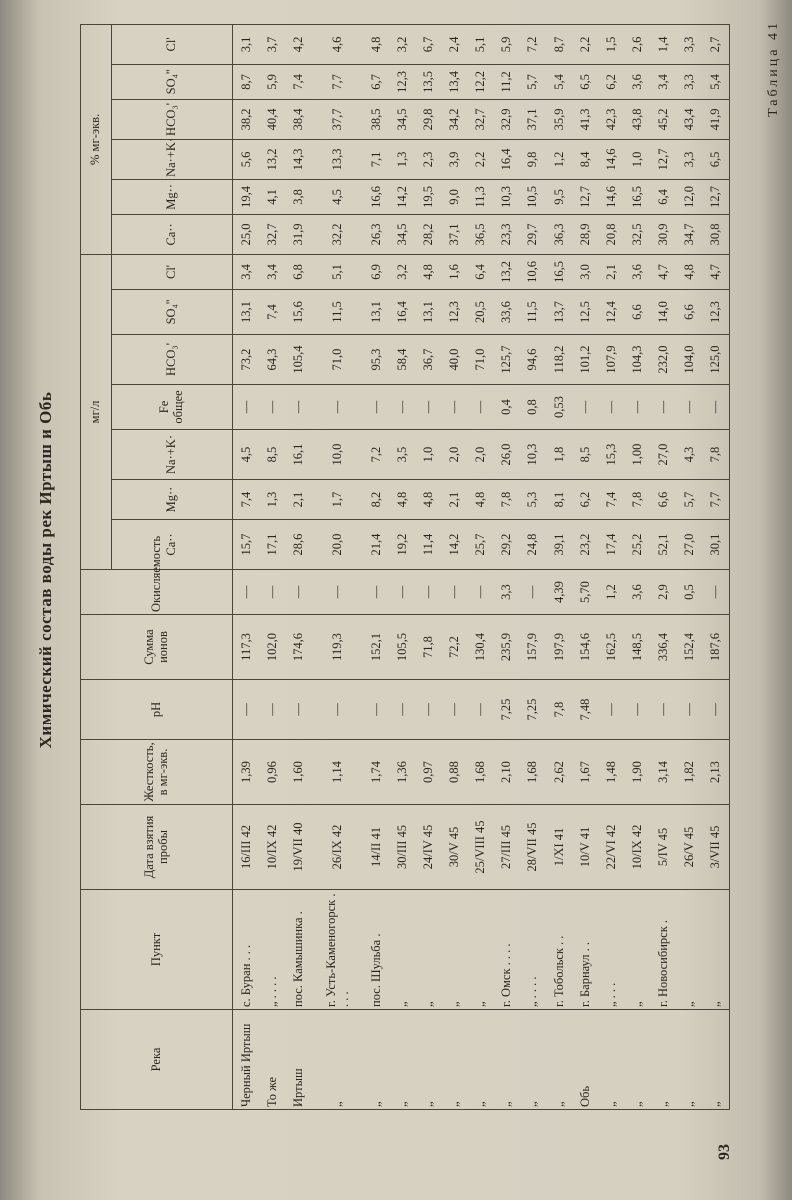 This screenshot has height=1200, width=792. Describe the element at coordinates (689, 647) in the screenshot. I see `table-cell: 152,4` at that location.